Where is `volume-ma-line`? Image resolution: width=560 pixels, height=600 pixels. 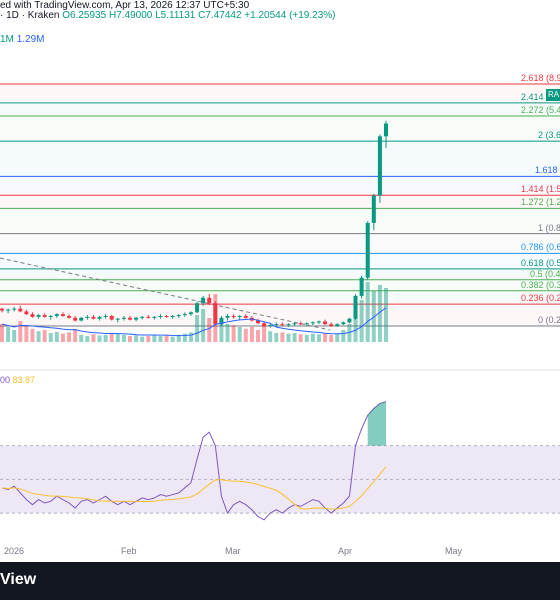 volume-ma-line is located at coordinates (194, 322).